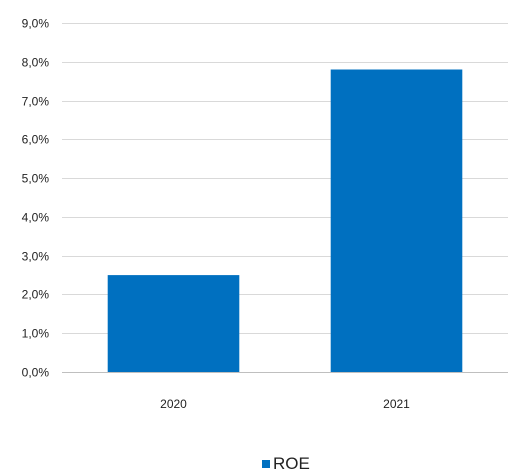 This screenshot has width=518, height=475. Describe the element at coordinates (173, 404) in the screenshot. I see `x-tick-label: 2020` at that location.